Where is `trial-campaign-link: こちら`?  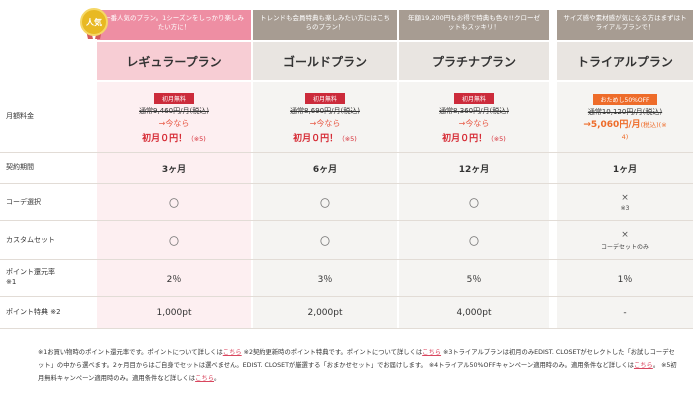
trial-campaign-link: こちら is located at coordinates (643, 365).